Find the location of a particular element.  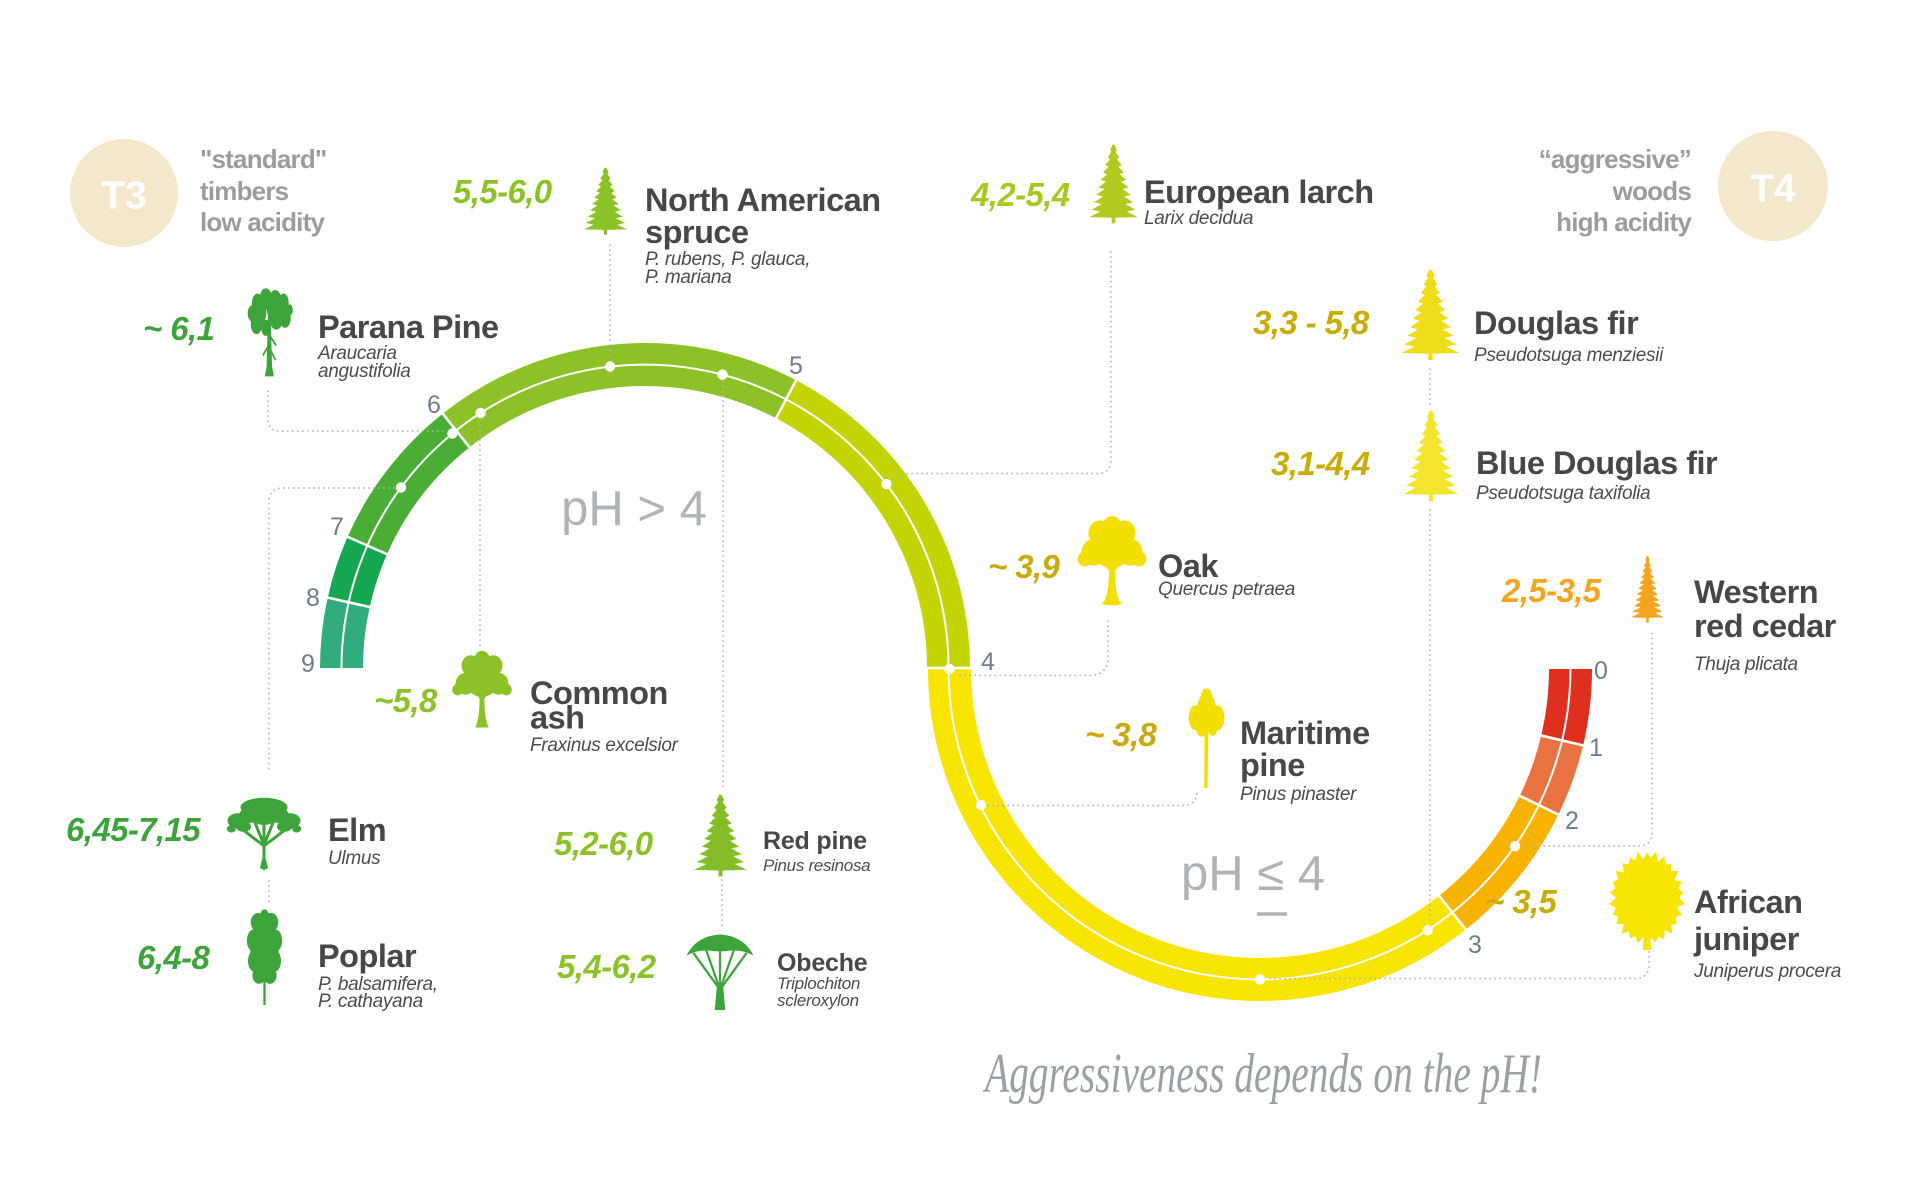

svg-text: Fraxinus excelsior is located at coordinates (604, 745).